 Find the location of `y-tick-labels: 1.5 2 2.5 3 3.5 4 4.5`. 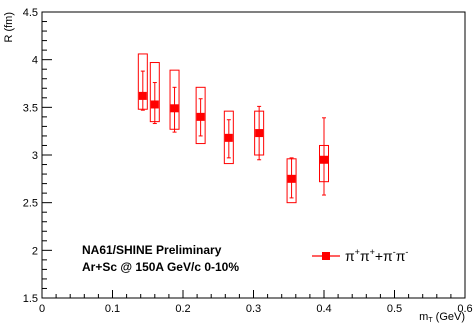

y-tick-labels: 1.5 2 2.5 3 3.5 4 4.5 is located at coordinates (30, 156).